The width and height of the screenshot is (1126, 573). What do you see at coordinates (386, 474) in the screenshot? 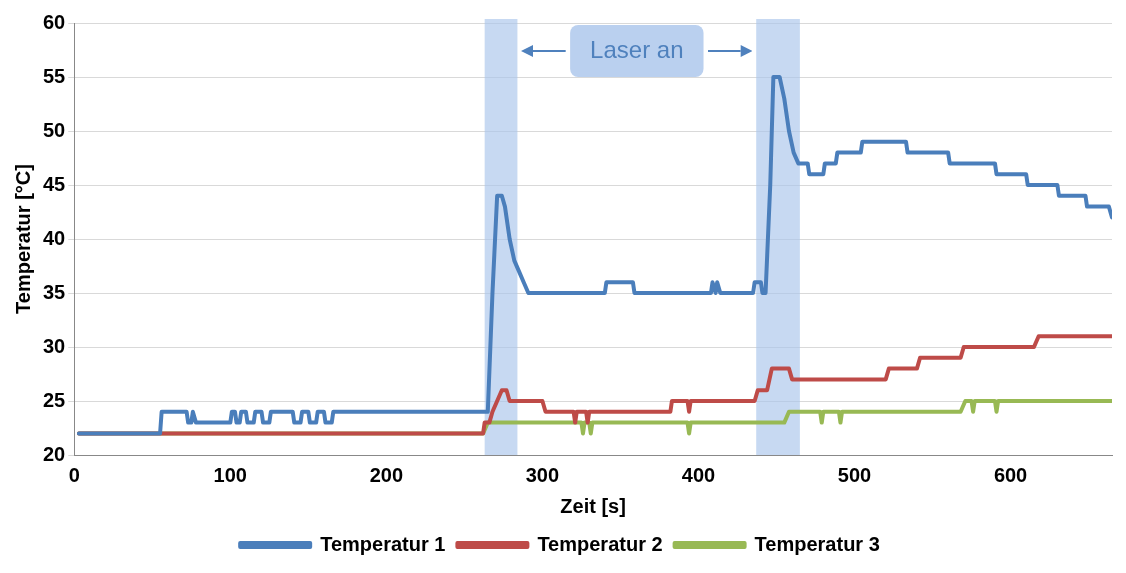
I see `x-tick-label: 200` at bounding box center [386, 474].